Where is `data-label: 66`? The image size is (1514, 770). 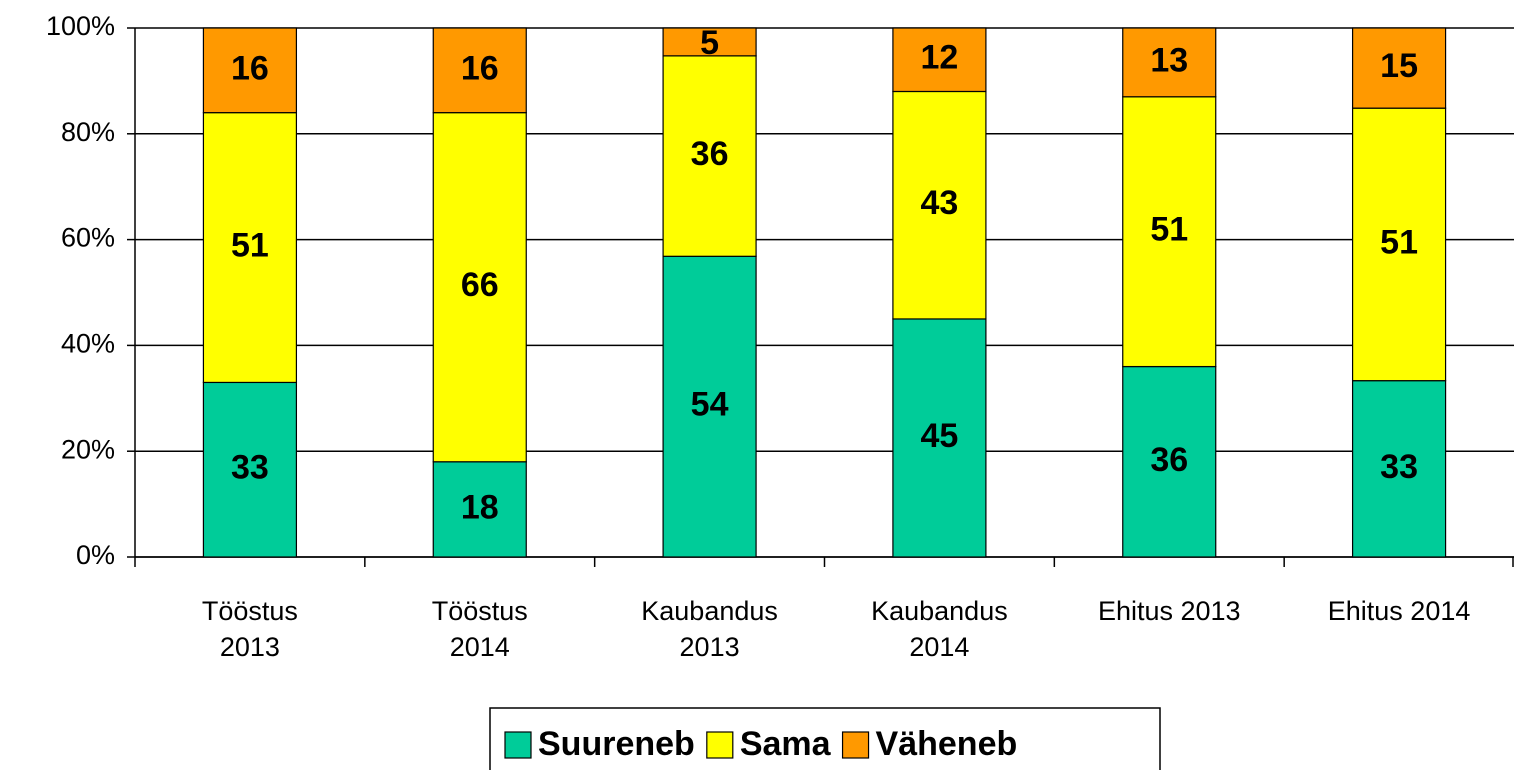
data-label: 66 is located at coordinates (480, 285).